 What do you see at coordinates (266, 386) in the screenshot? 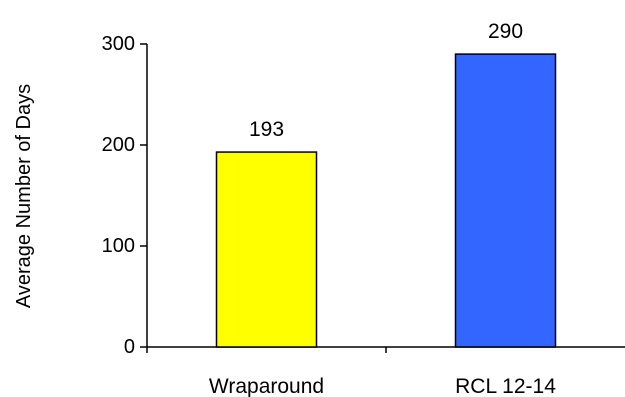
I see `category-label: Wraparound` at bounding box center [266, 386].